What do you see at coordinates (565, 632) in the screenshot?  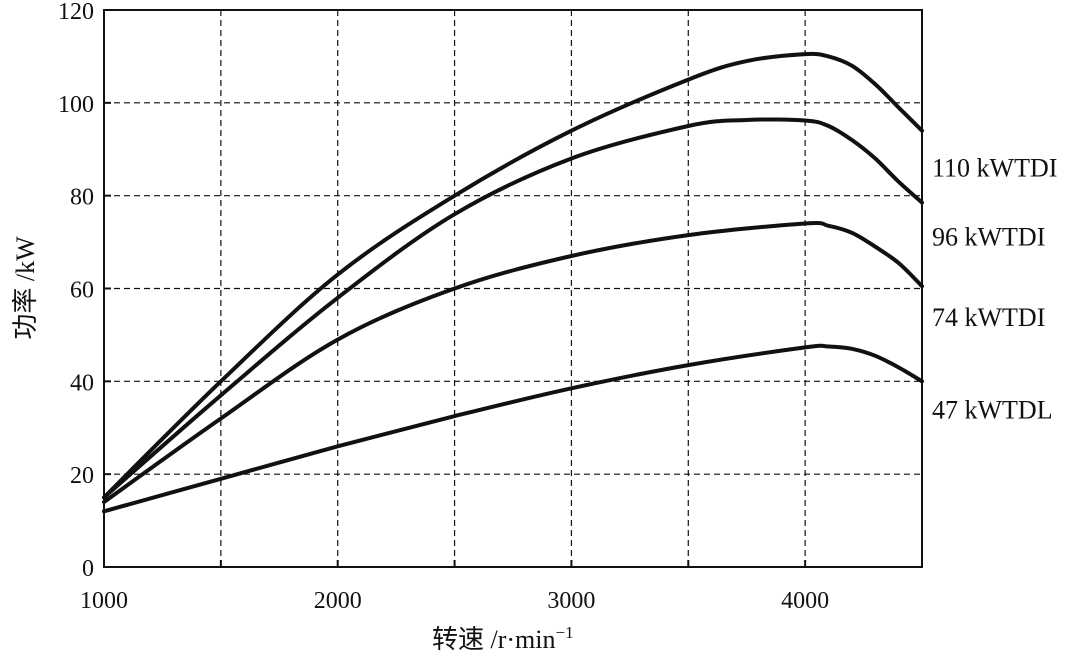 I see `x-axis-title-superscript: −1` at bounding box center [565, 632].